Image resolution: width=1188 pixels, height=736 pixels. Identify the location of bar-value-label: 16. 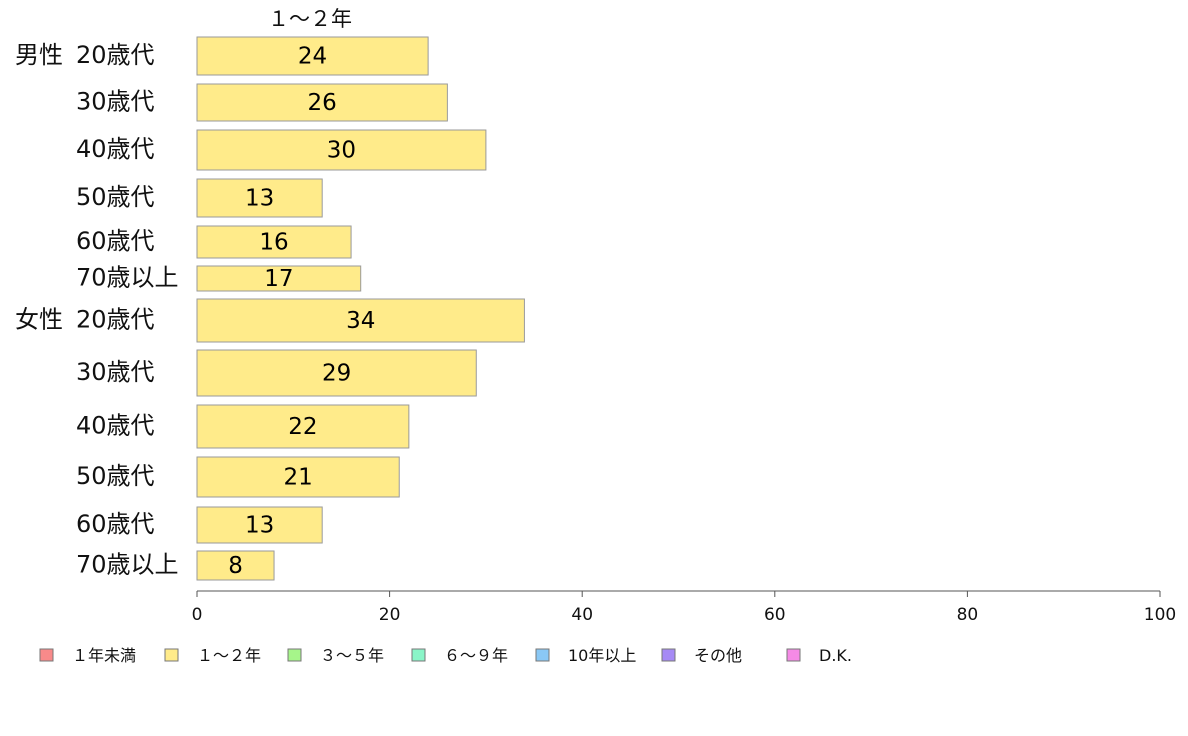
(273, 243).